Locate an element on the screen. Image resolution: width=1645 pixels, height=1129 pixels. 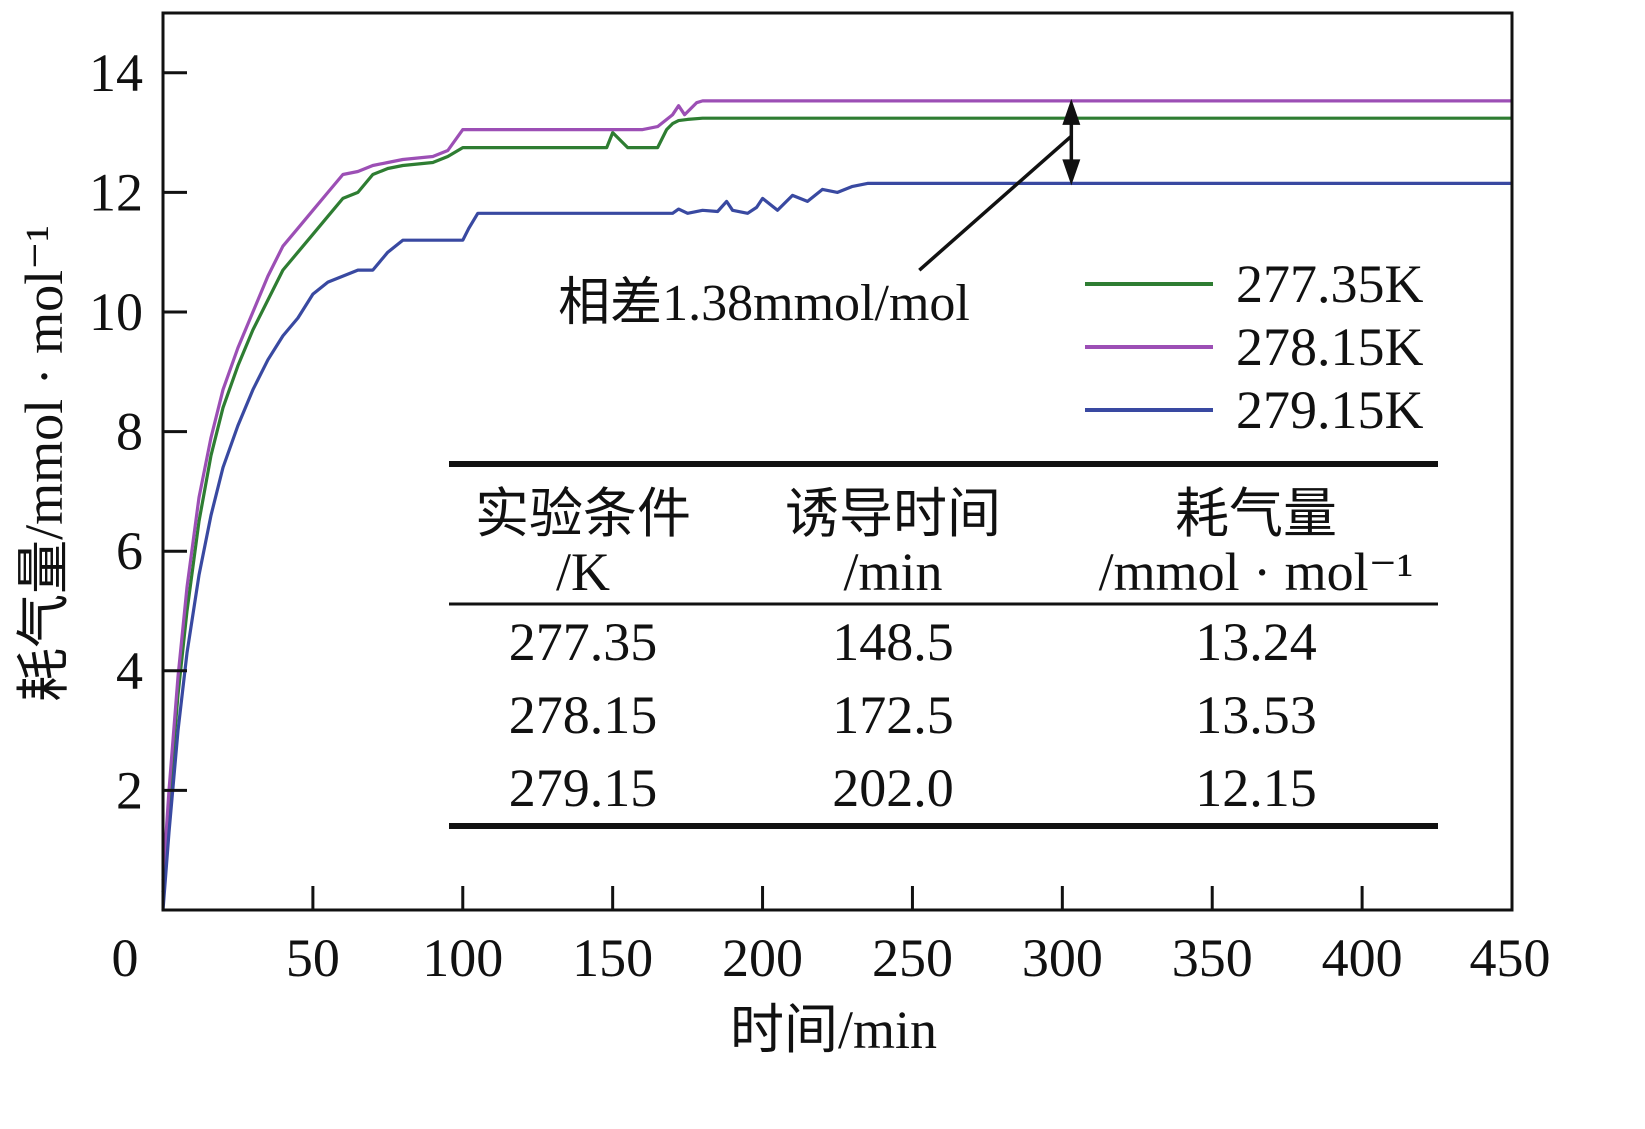
table-cell-r3-c2: 202.0 is located at coordinates (893, 788).